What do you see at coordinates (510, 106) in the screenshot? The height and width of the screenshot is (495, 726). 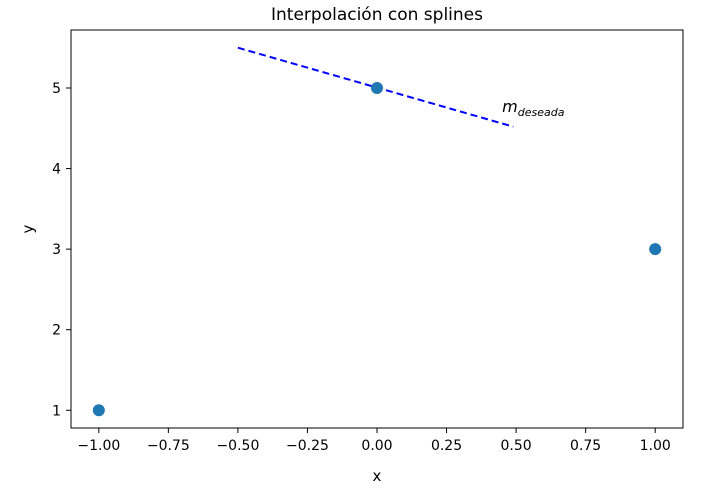 I see `annotation-m: m` at bounding box center [510, 106].